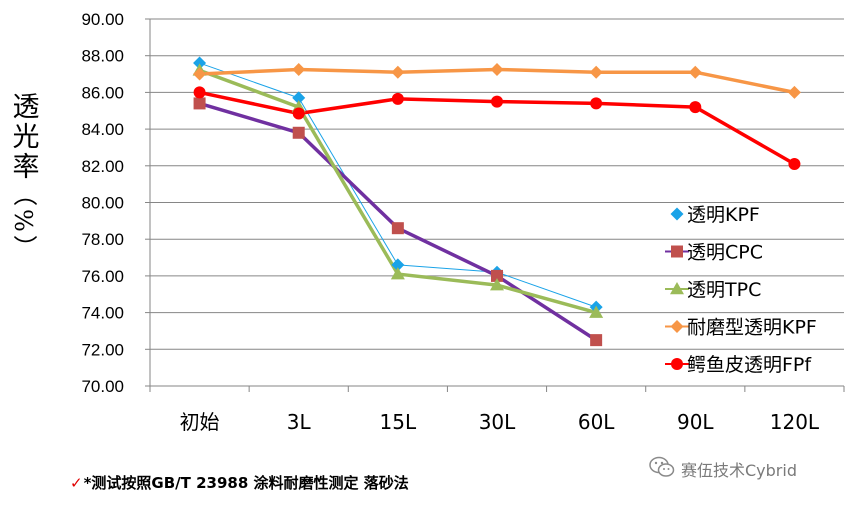  I want to click on y-tick-label: 70.00, so click(102, 386).